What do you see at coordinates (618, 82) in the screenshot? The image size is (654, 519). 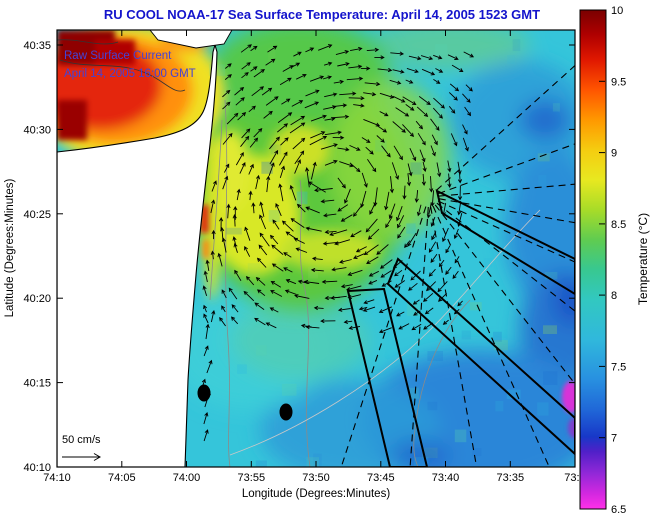 I see `colorbar-tick-label: 9.5` at bounding box center [618, 82].